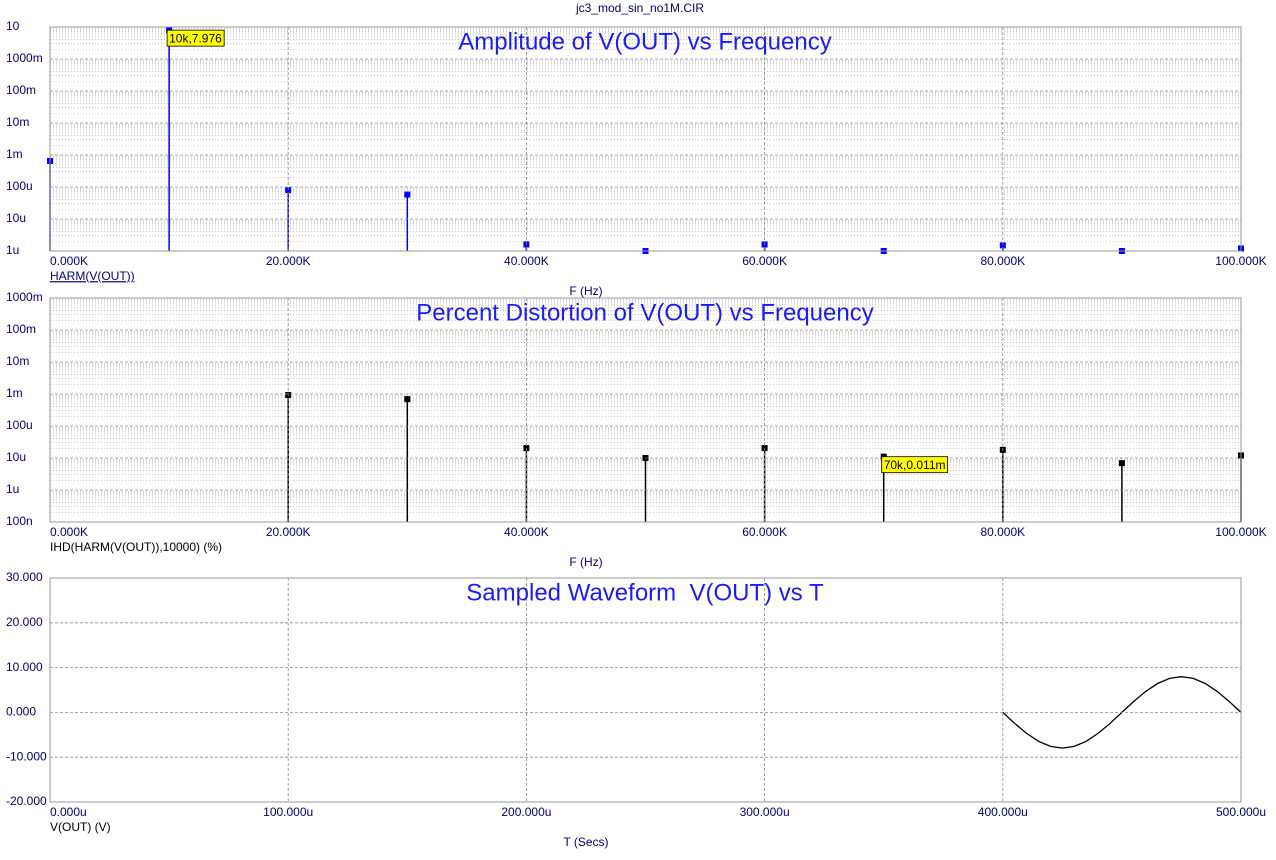 This screenshot has height=860, width=1276. I want to click on legend-label: V(OUT) (V), so click(80, 827).